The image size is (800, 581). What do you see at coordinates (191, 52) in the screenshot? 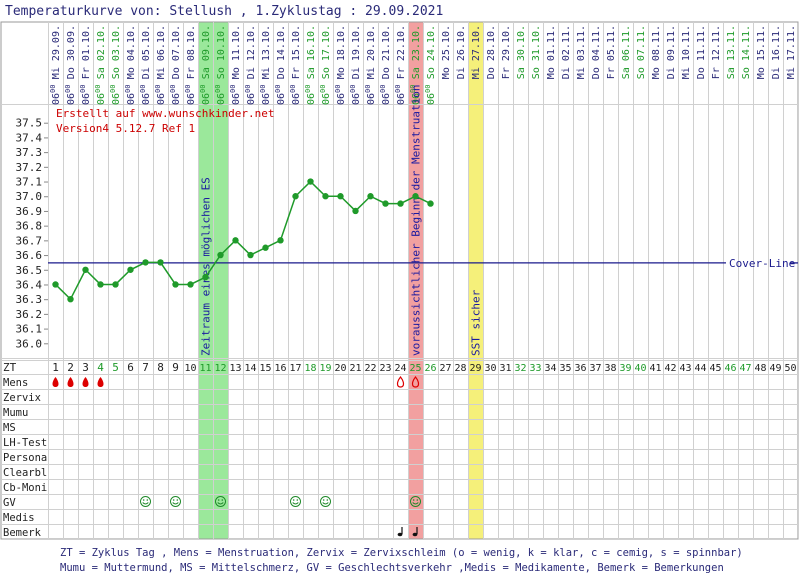
I see `date-label: Fr 08.10.` at bounding box center [191, 52].